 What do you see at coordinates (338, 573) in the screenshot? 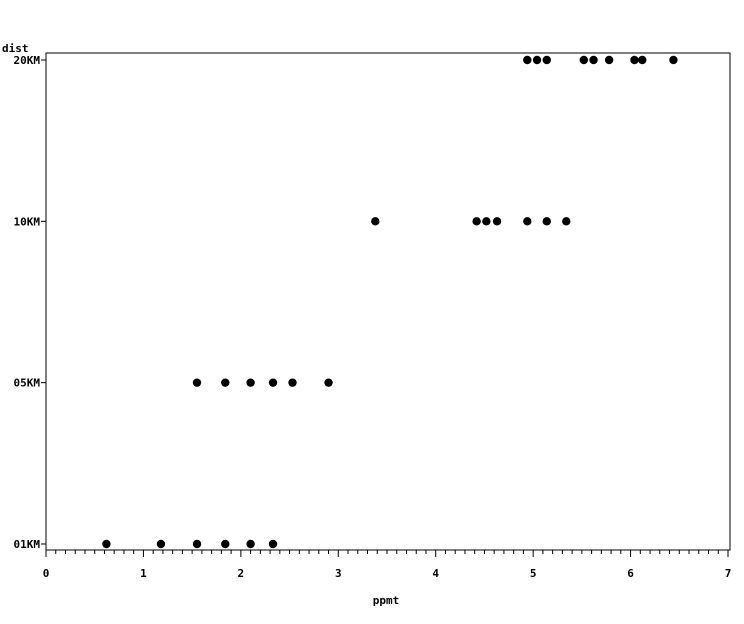
I see `x-tick-label: 3` at bounding box center [338, 573].